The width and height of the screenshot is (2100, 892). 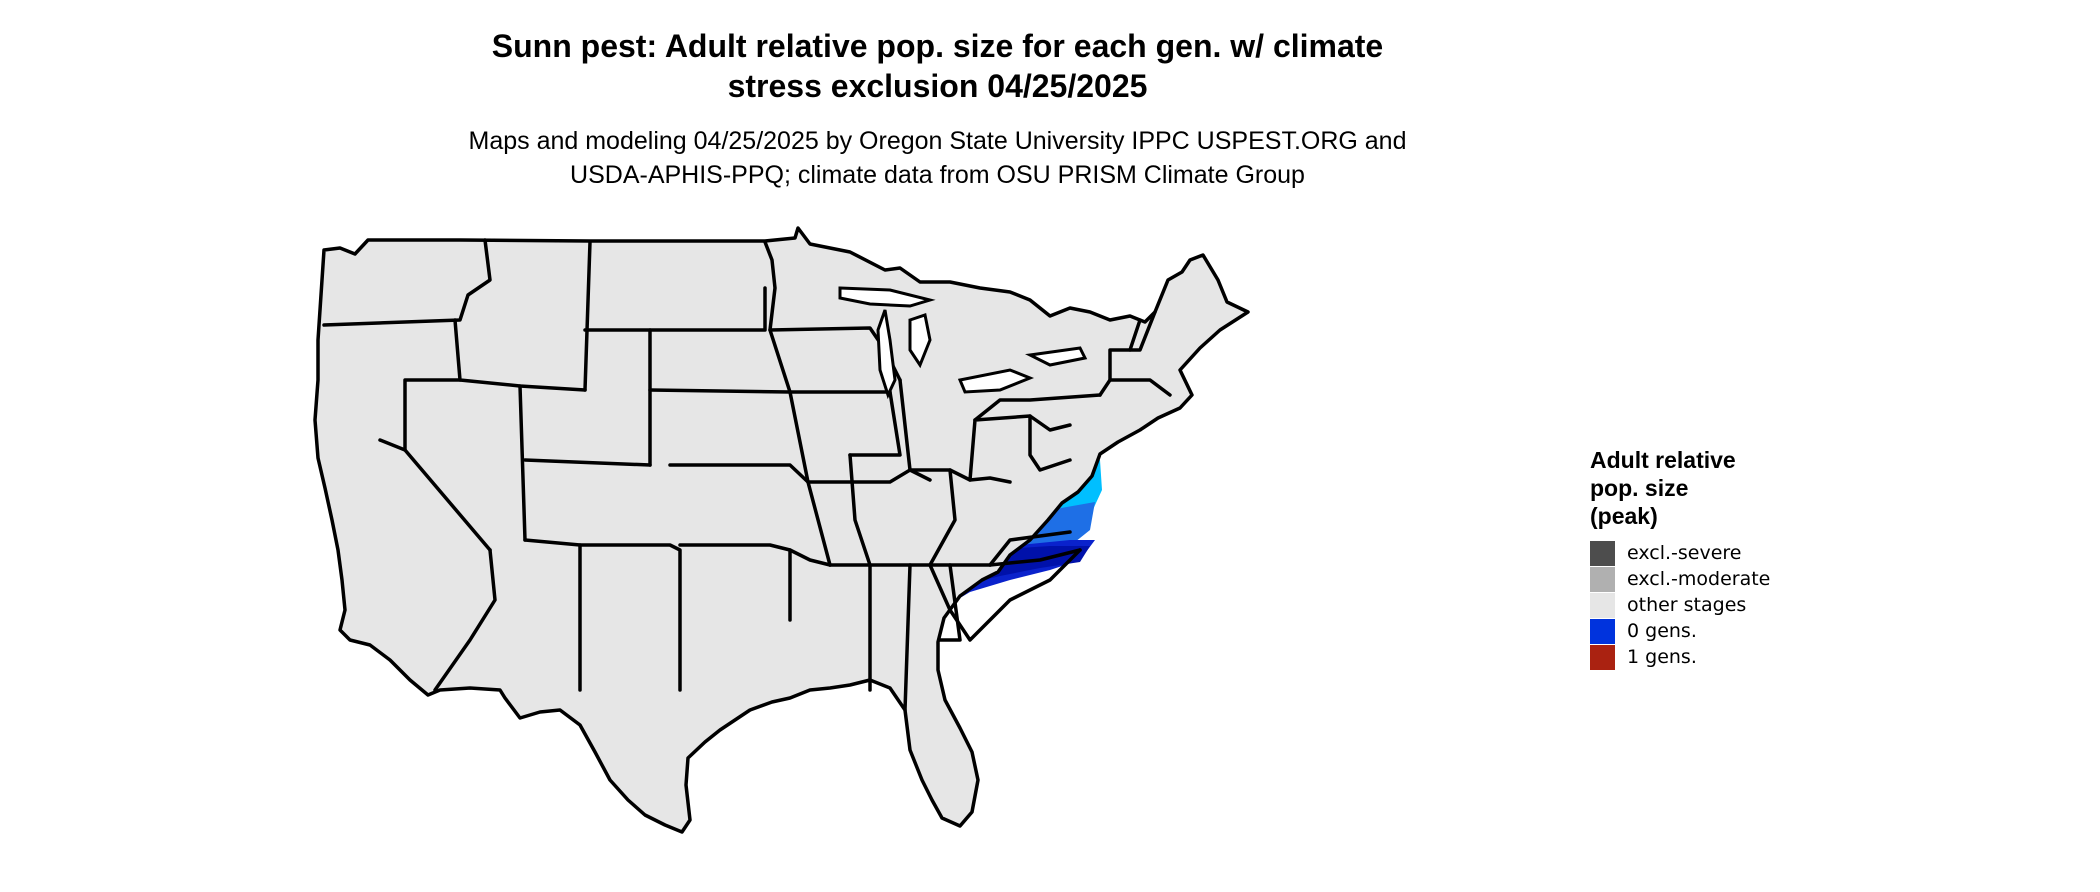 What do you see at coordinates (1700, 488) in the screenshot?
I see `legend-title: Adult relative pop. size (peak)` at bounding box center [1700, 488].